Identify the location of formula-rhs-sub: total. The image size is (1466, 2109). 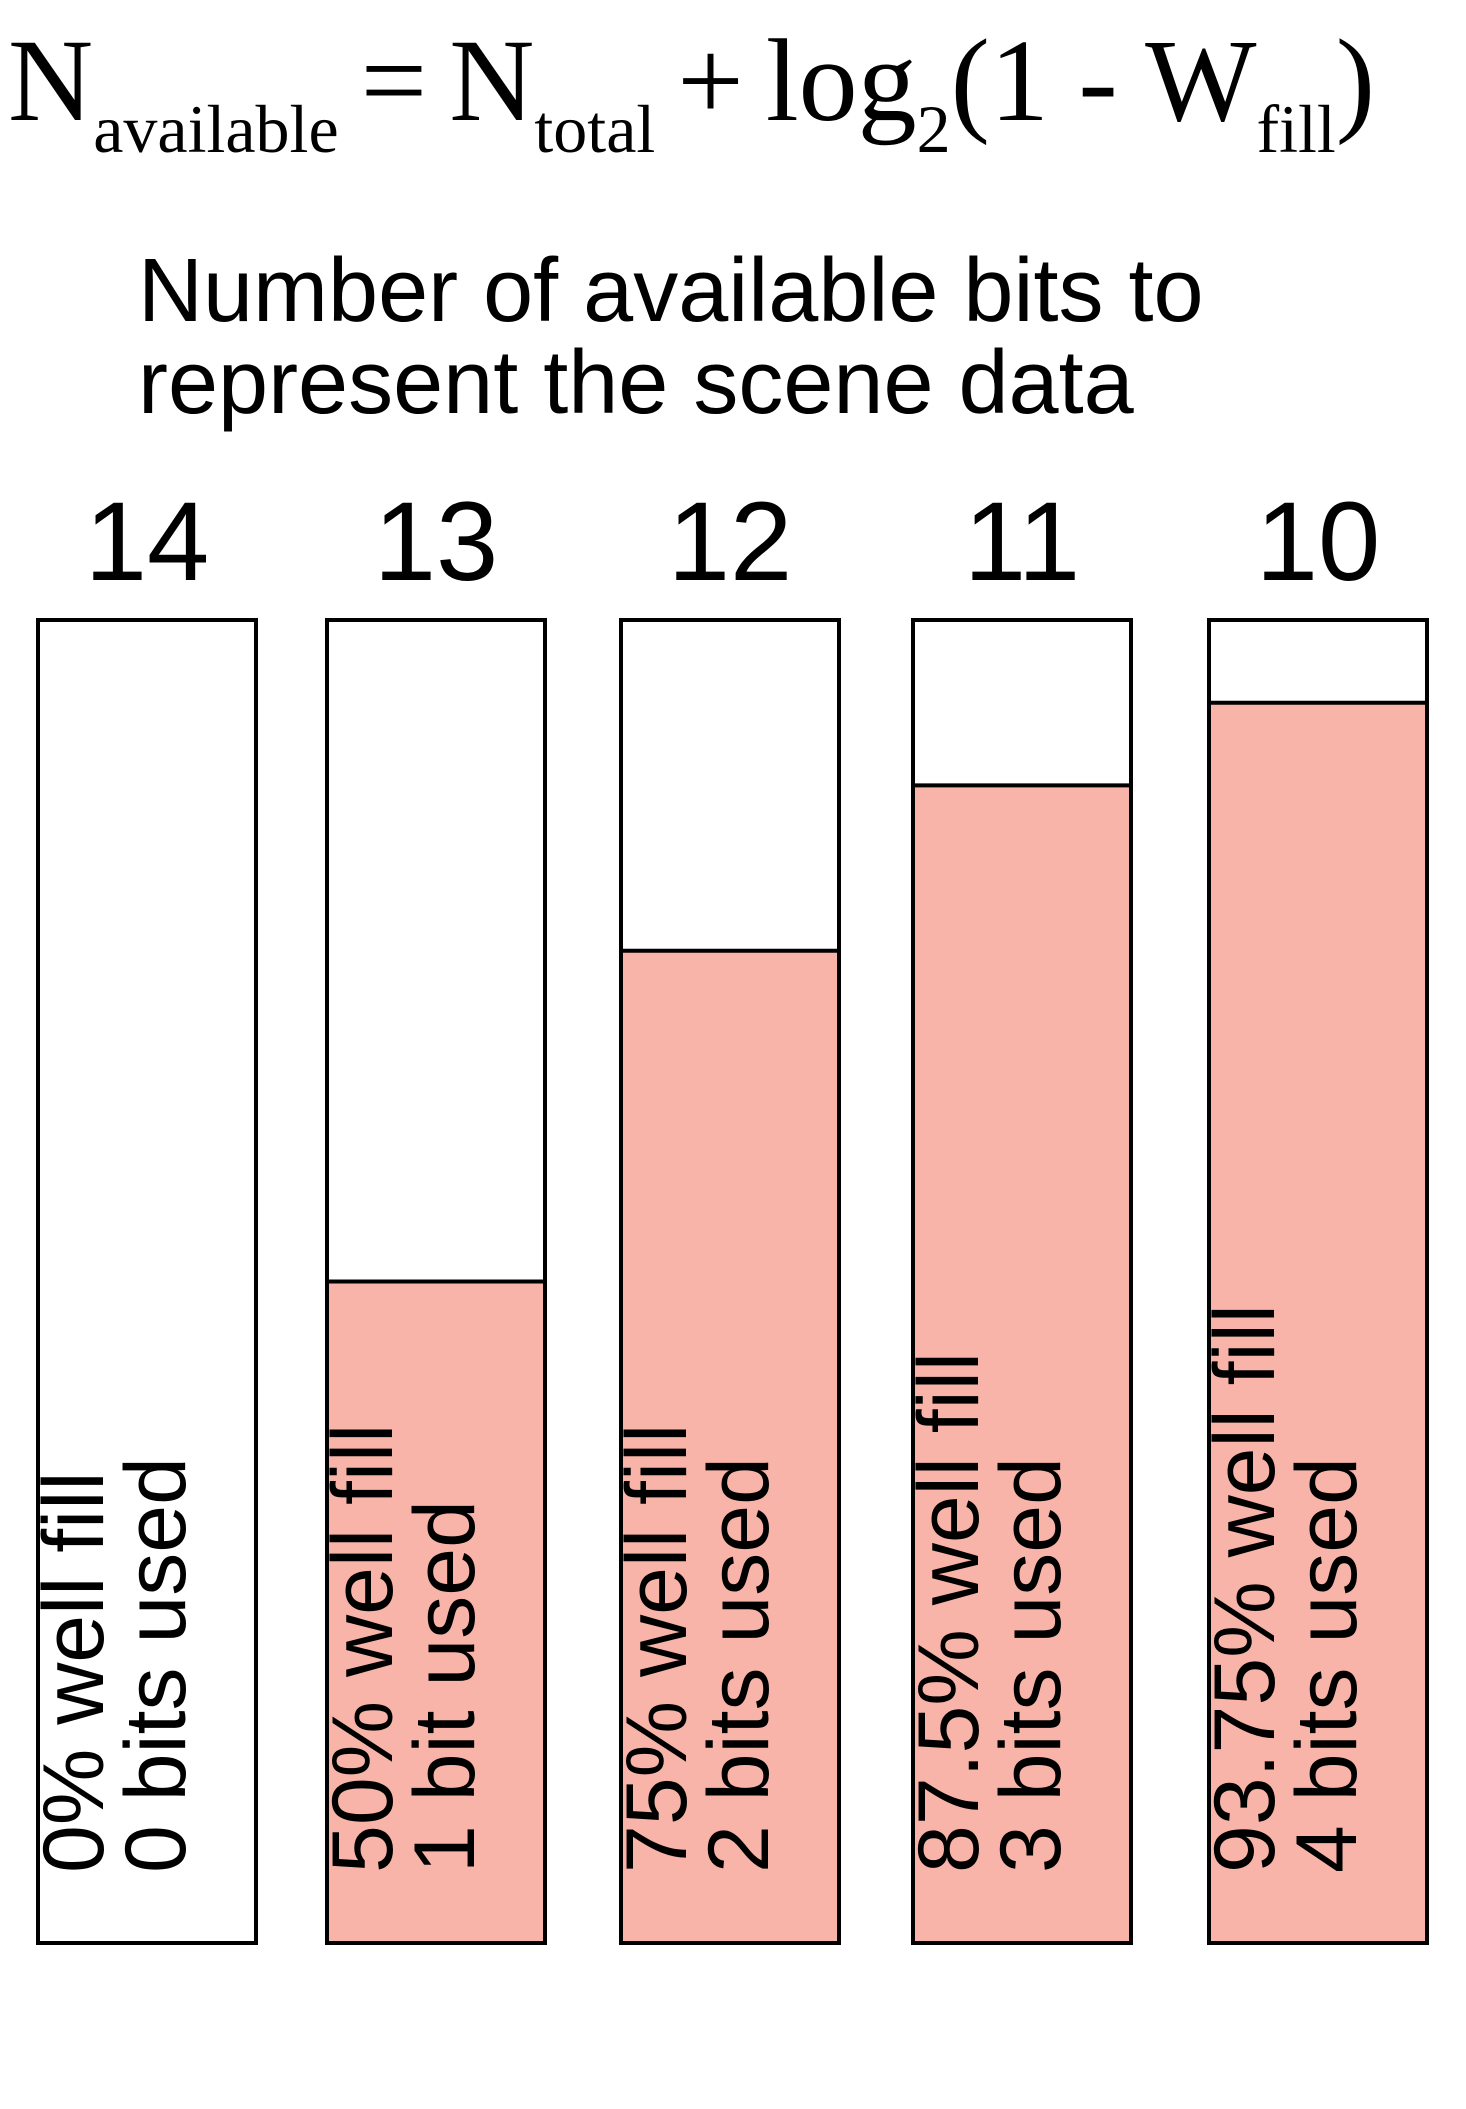
(595, 129).